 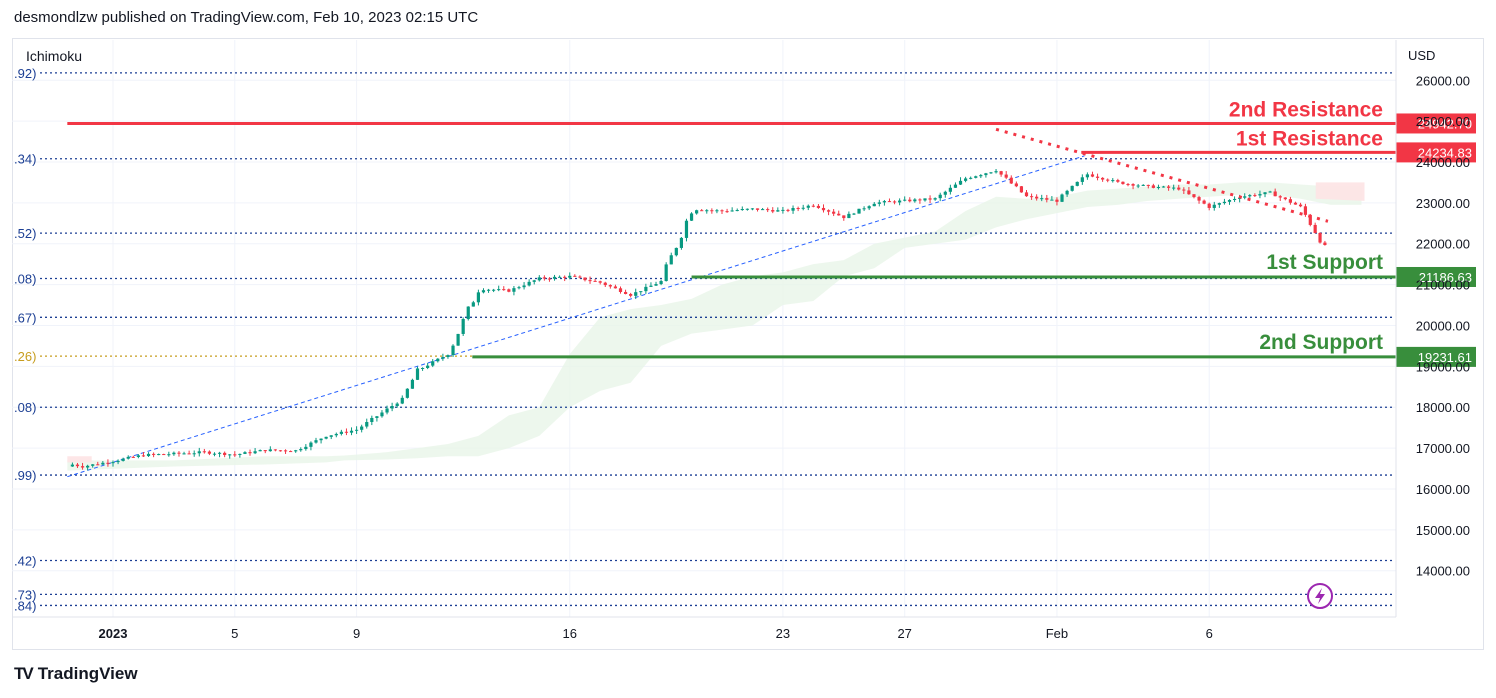 What do you see at coordinates (1445, 123) in the screenshot?
I see `price-axis-tag-label: 24942.70` at bounding box center [1445, 123].